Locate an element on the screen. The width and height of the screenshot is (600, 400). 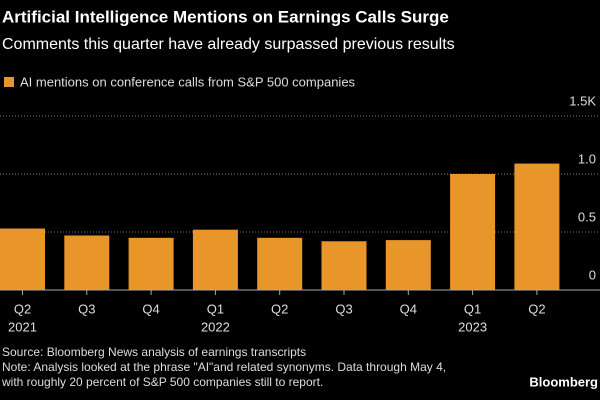
y-tick-label: 0 is located at coordinates (592, 274).